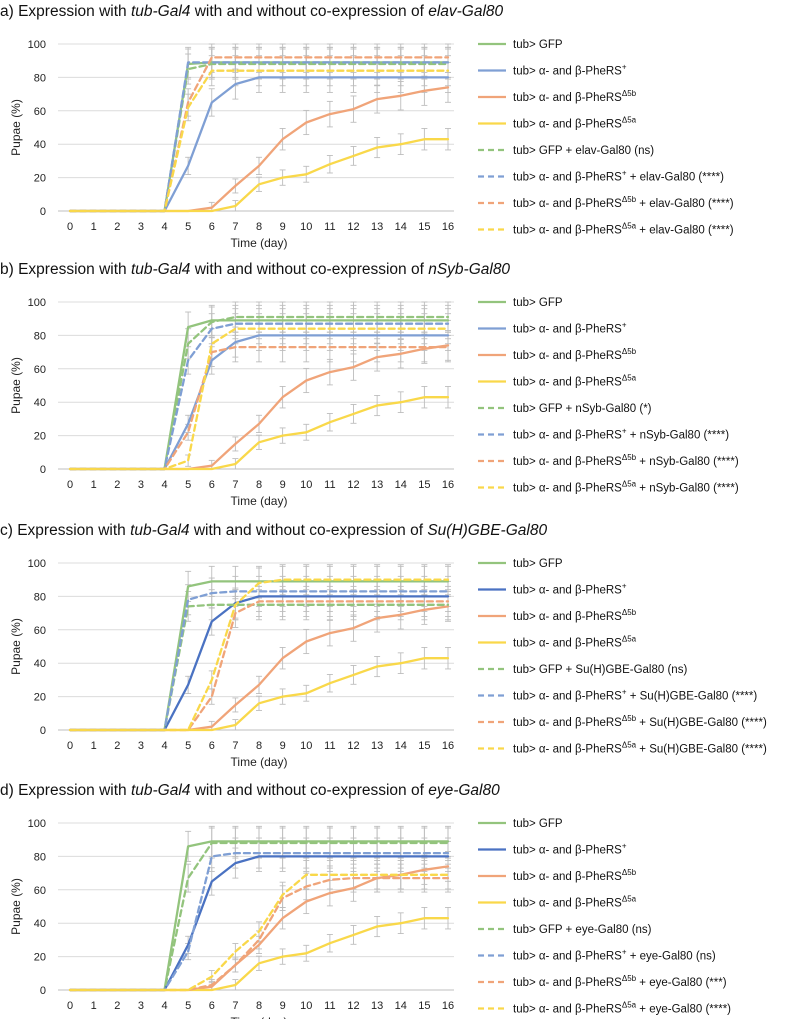 This screenshot has height=1024, width=800. What do you see at coordinates (678, 436) in the screenshot?
I see `legend-suffix: + nSyb-Gal80 (****)` at bounding box center [678, 436].